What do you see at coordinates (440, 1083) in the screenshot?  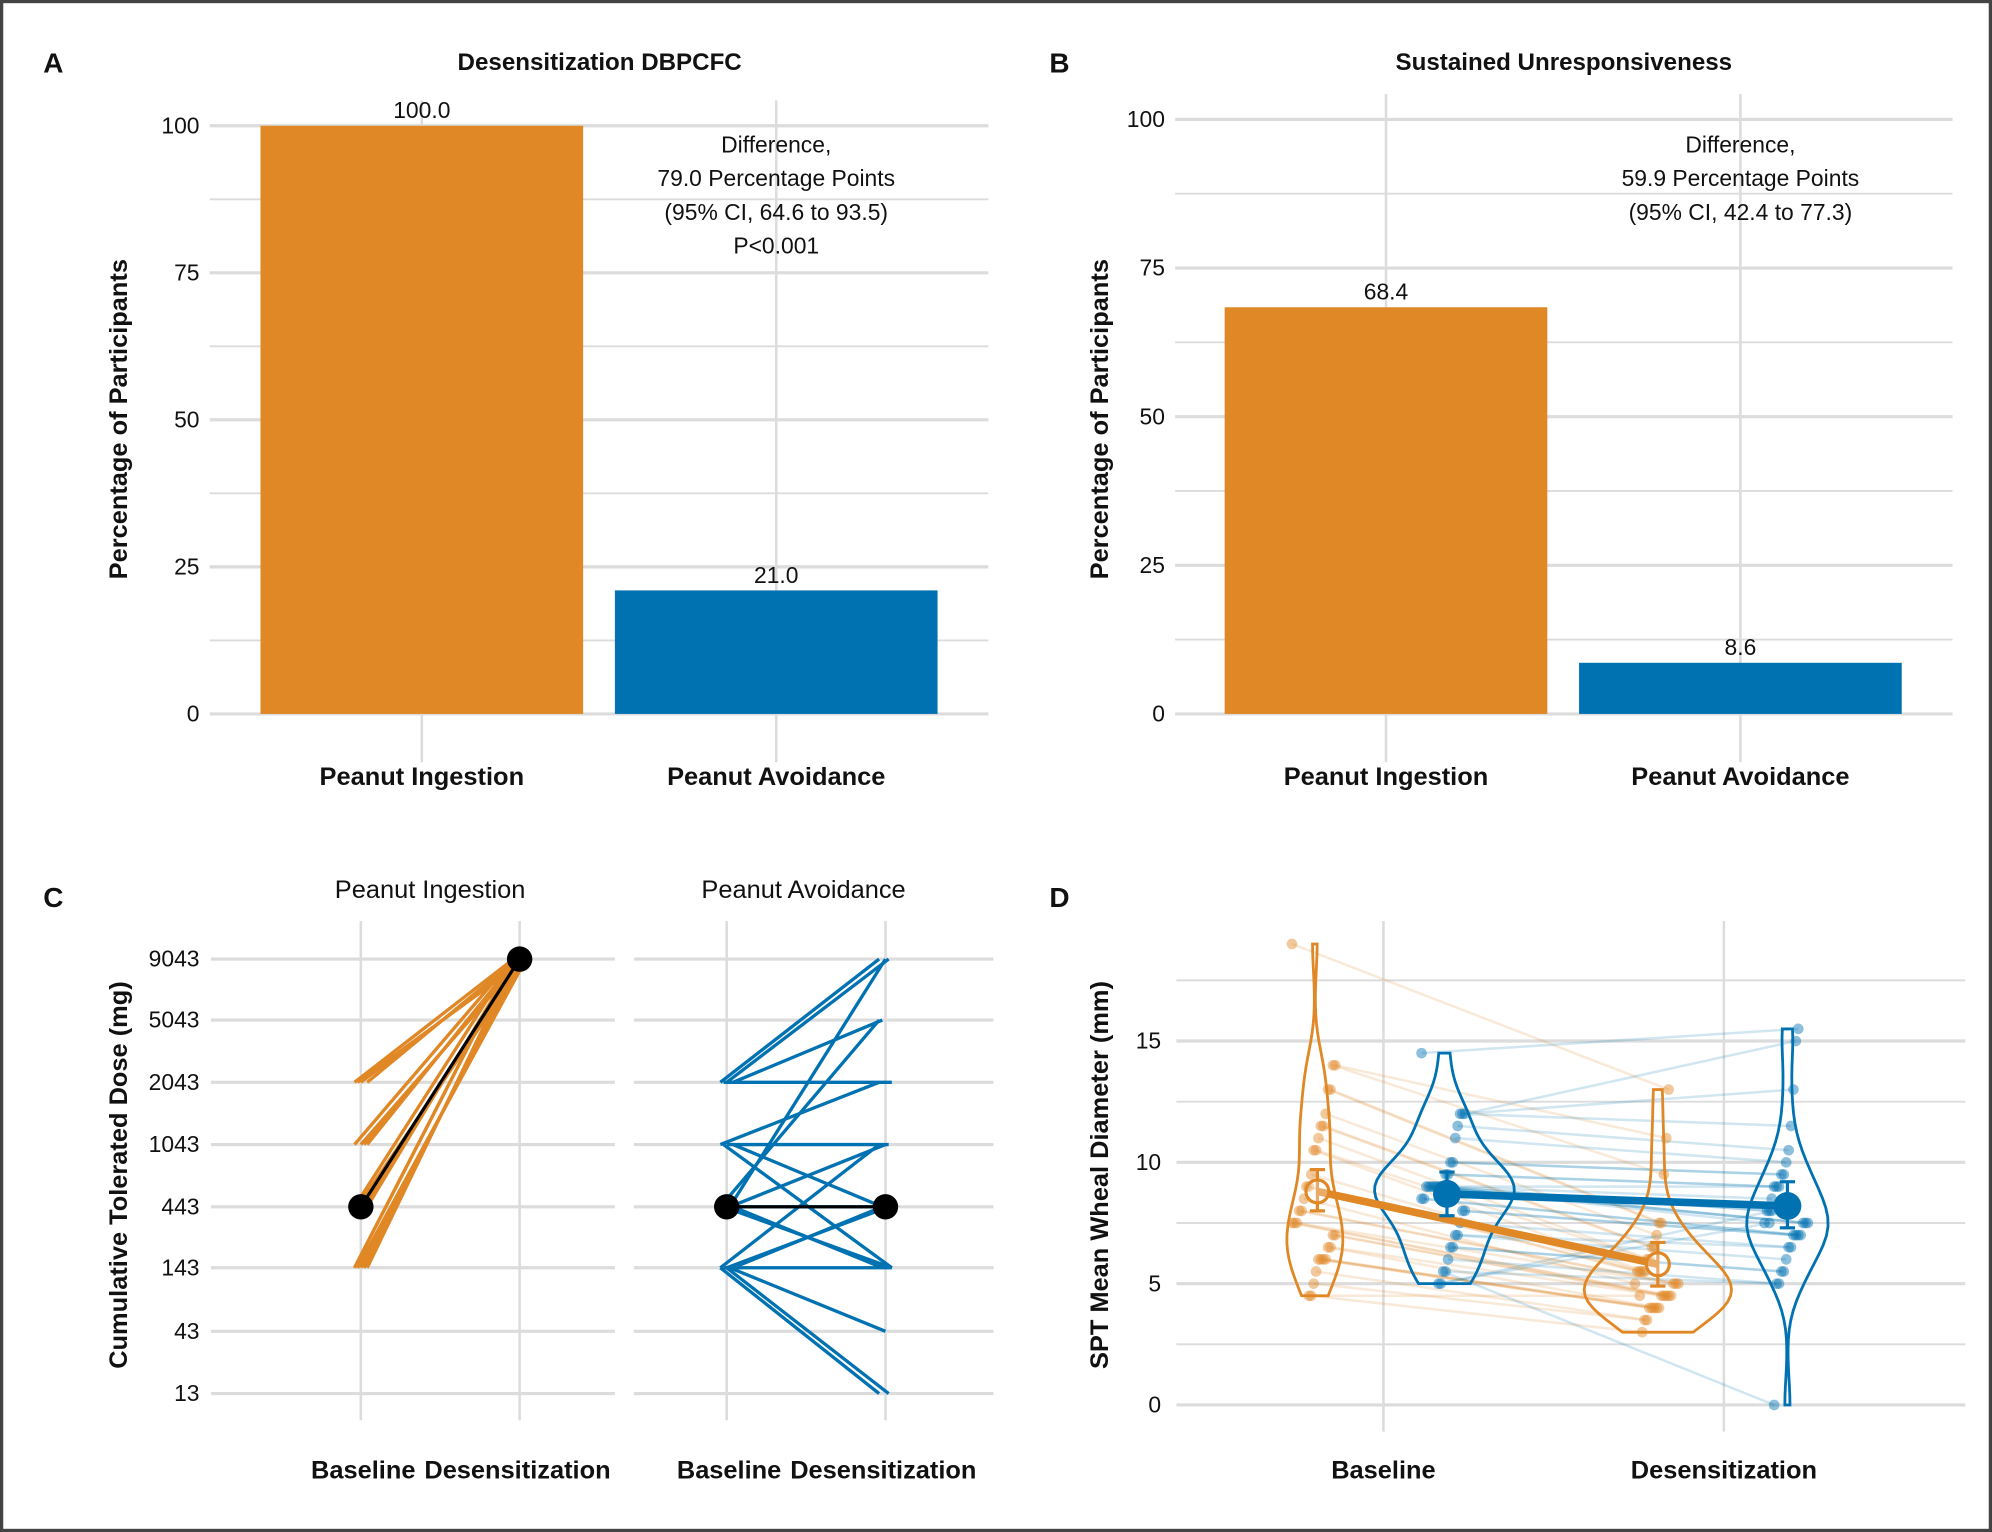 I see `median-line` at bounding box center [440, 1083].